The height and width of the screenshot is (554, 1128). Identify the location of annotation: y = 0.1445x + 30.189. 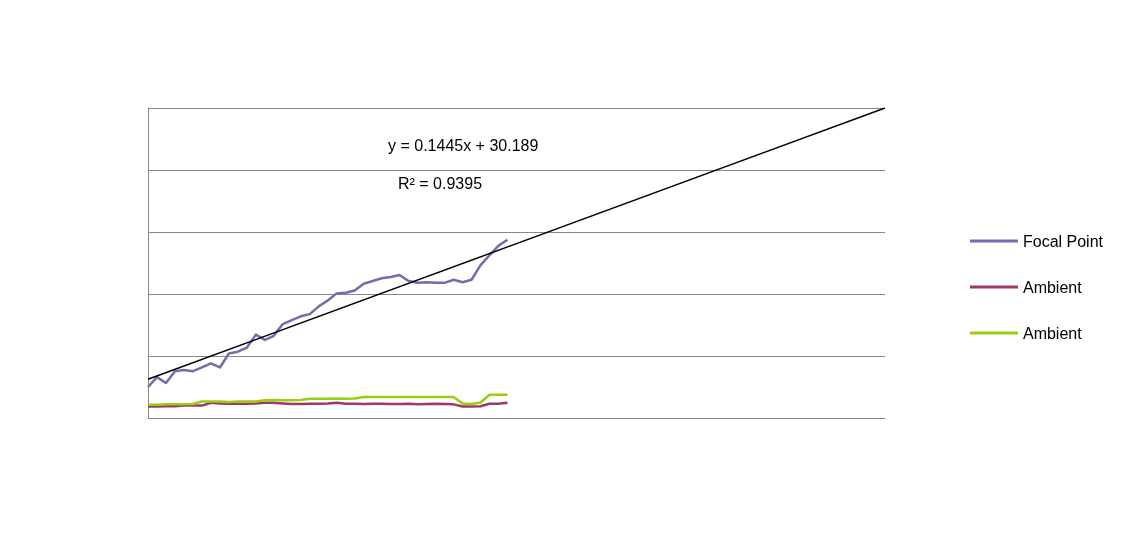
(463, 145).